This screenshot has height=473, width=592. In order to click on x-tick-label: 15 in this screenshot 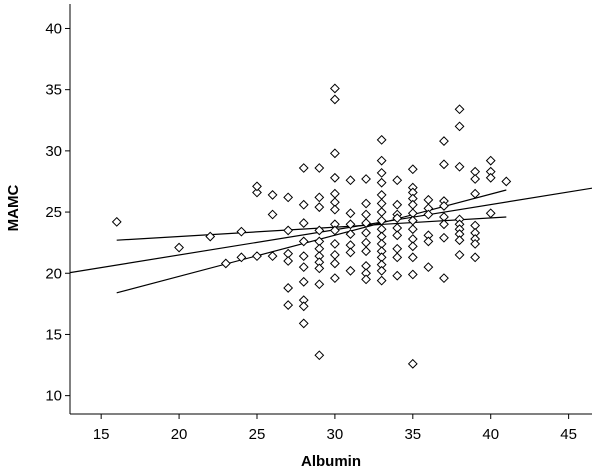, I will do `click(101, 434)`.